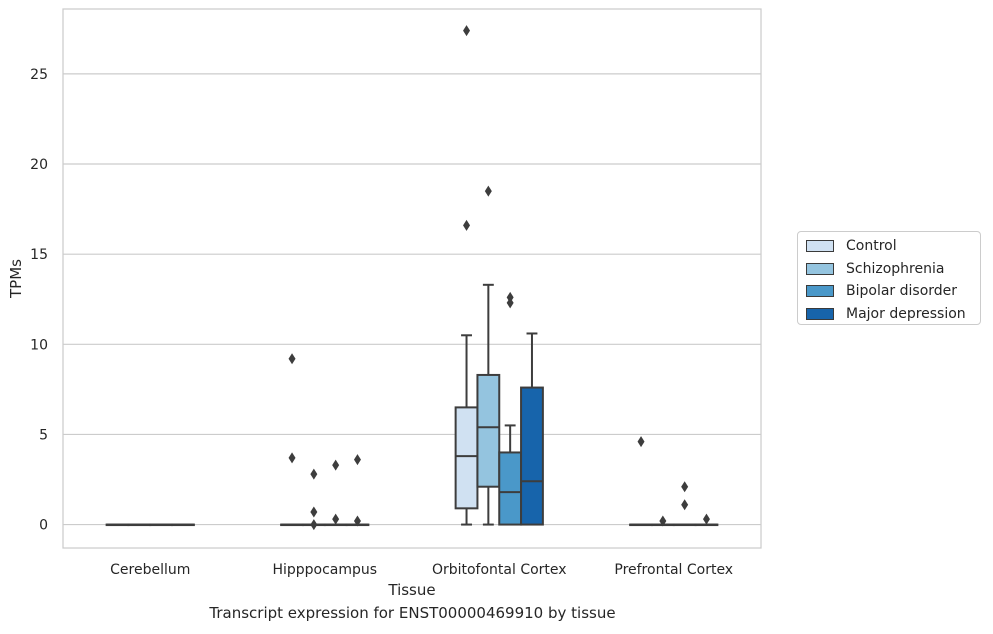 The height and width of the screenshot is (634, 993). I want to click on legend-item-schizophrenia: Schizophrenia, so click(875, 269).